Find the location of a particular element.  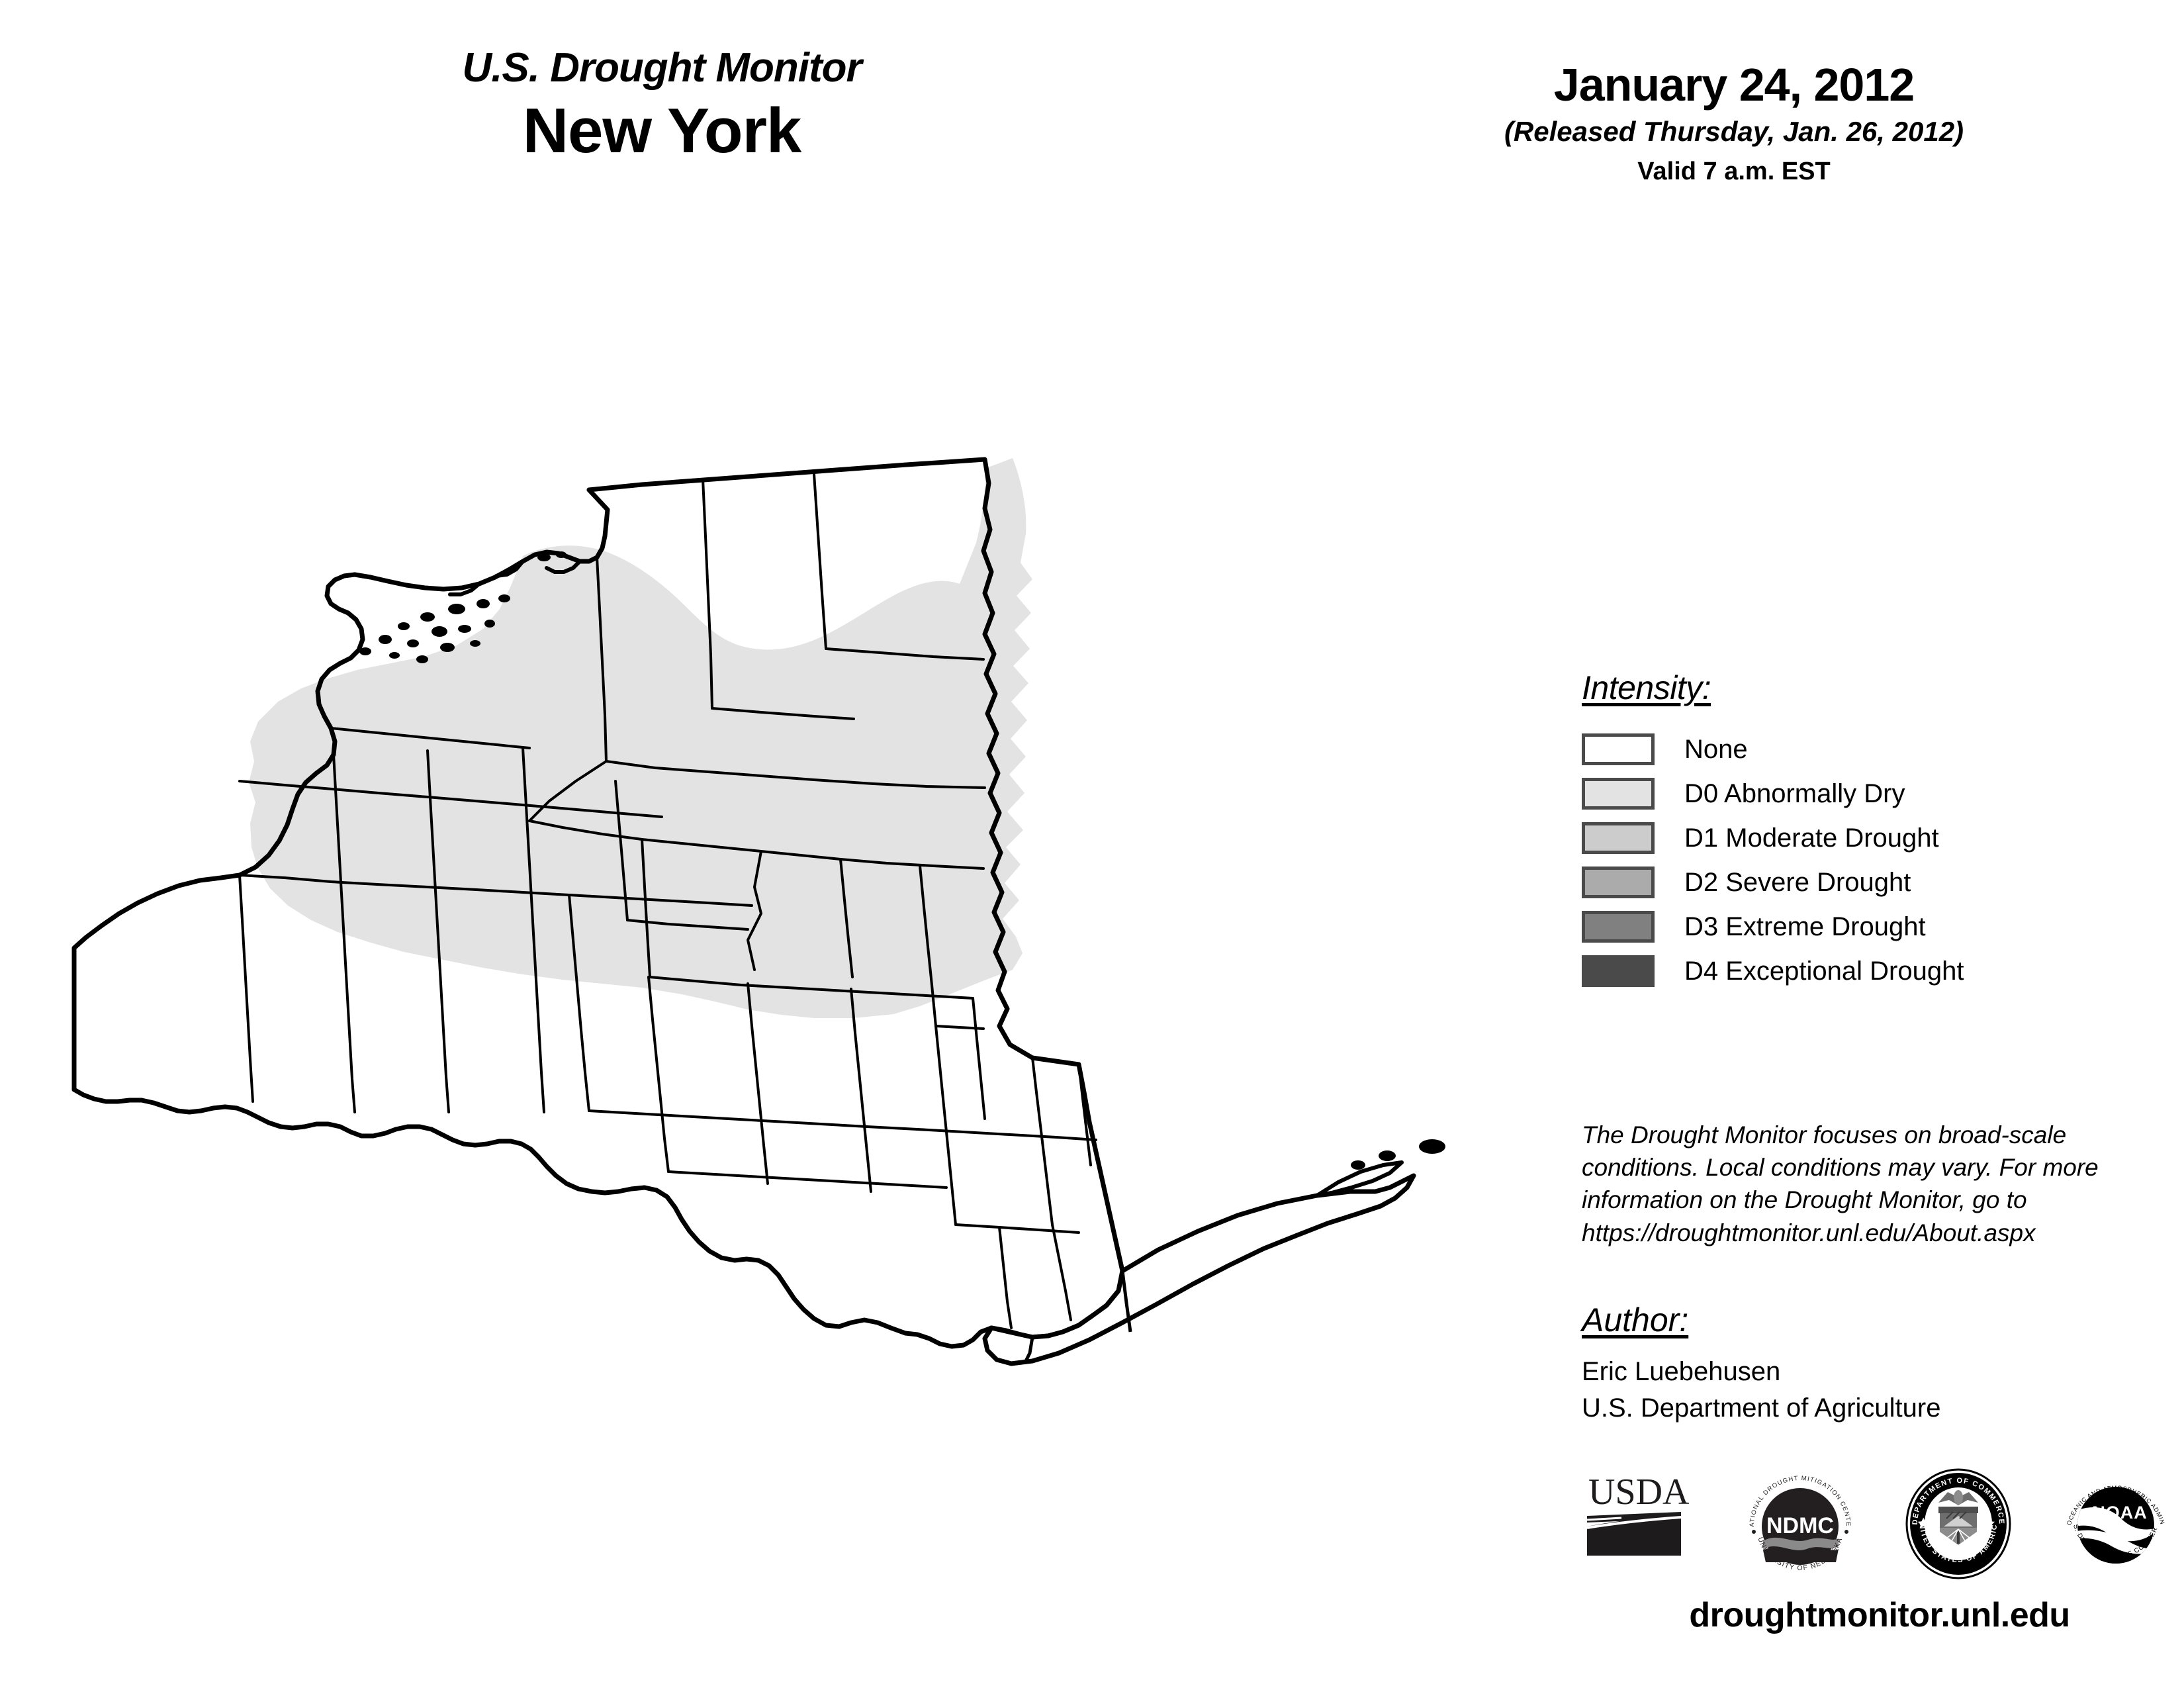

d0-abnormally-dry-region is located at coordinates (640, 738).